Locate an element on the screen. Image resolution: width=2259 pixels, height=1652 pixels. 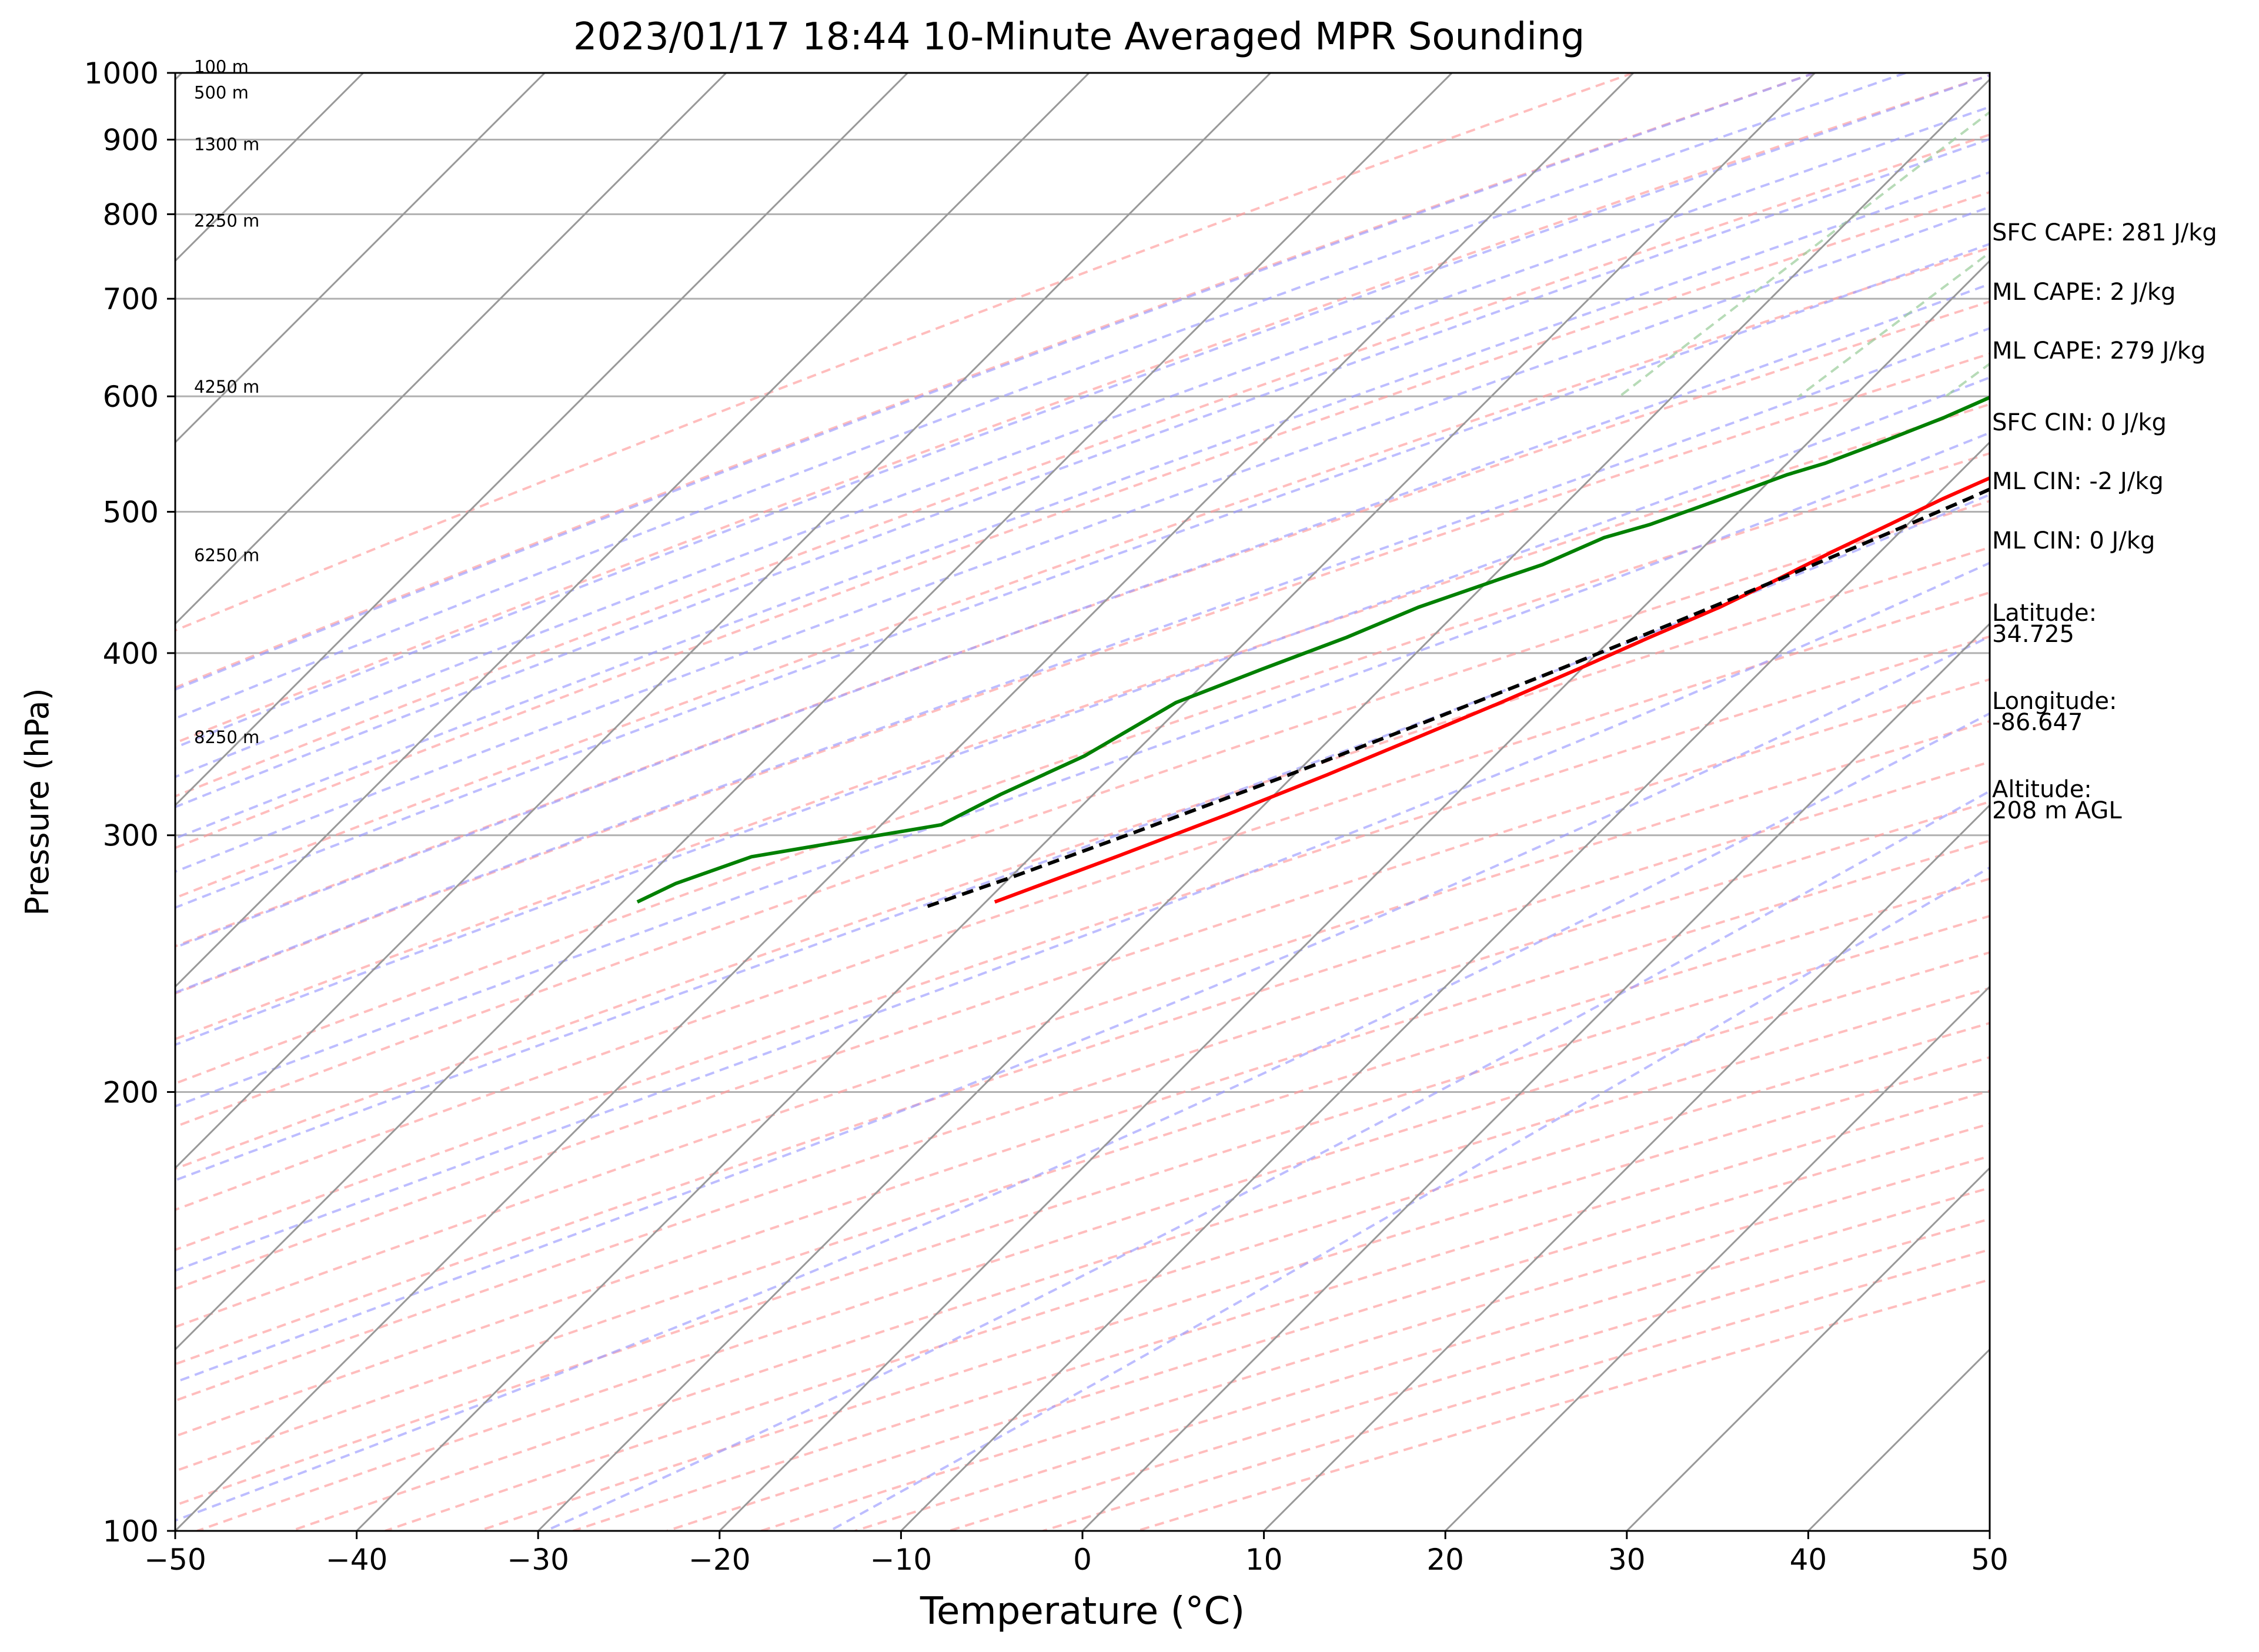
longitude-text: Longitude: -86.647 is located at coordinates (2054, 712).